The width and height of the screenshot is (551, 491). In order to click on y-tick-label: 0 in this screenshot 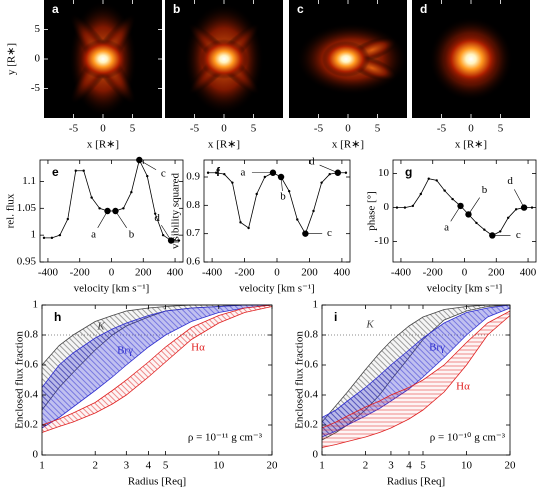, I will do `click(316, 455)`.